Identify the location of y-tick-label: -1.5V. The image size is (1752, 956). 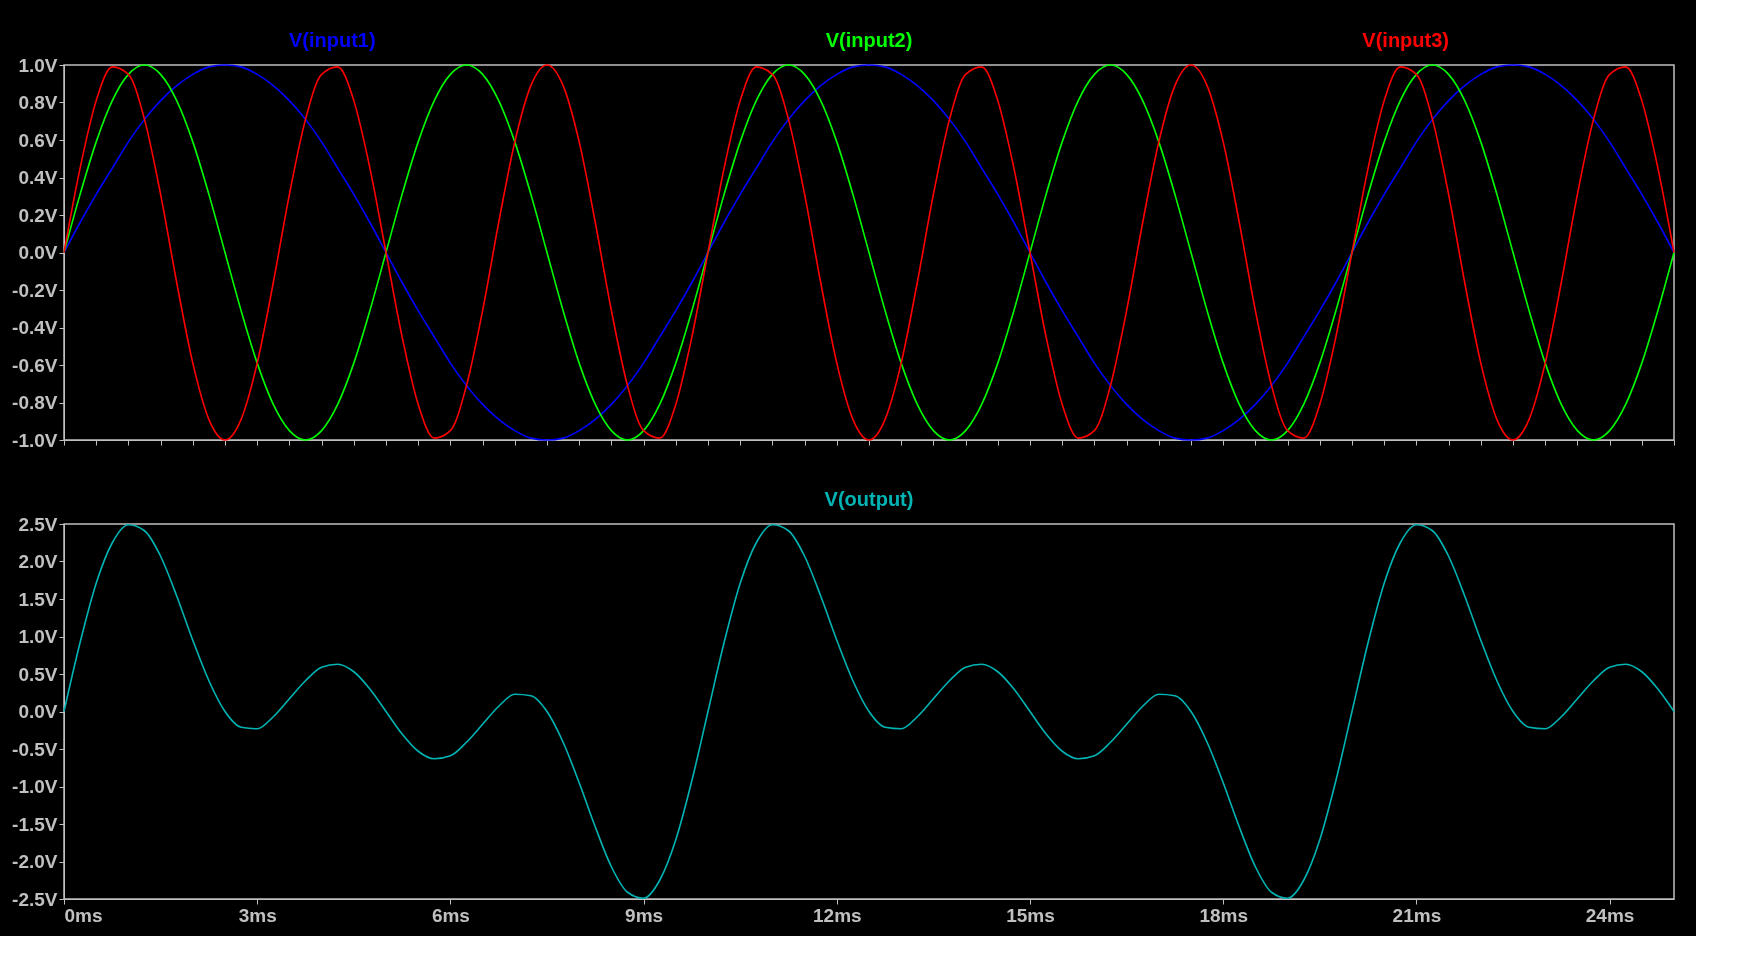
(35, 824).